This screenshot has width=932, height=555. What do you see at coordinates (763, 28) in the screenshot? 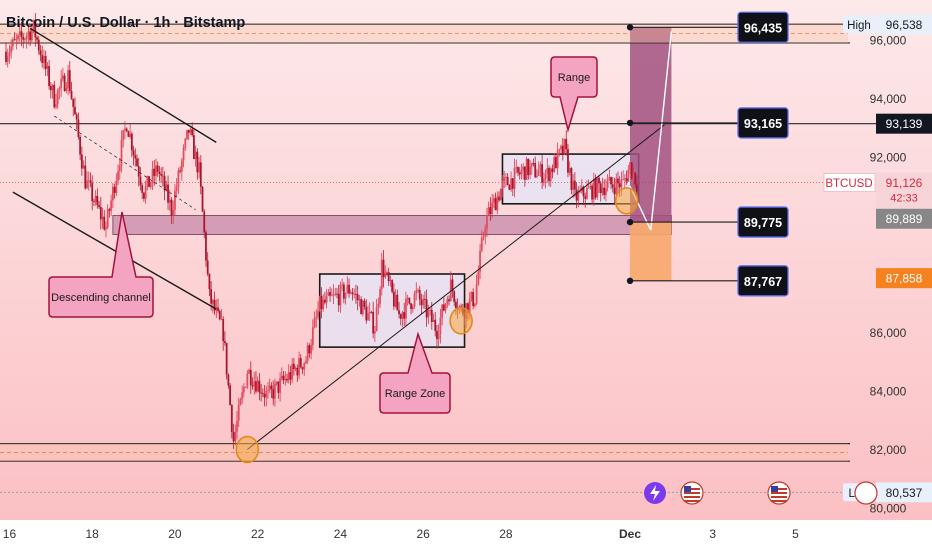
I see `target-label-text: 96,435` at bounding box center [763, 28].